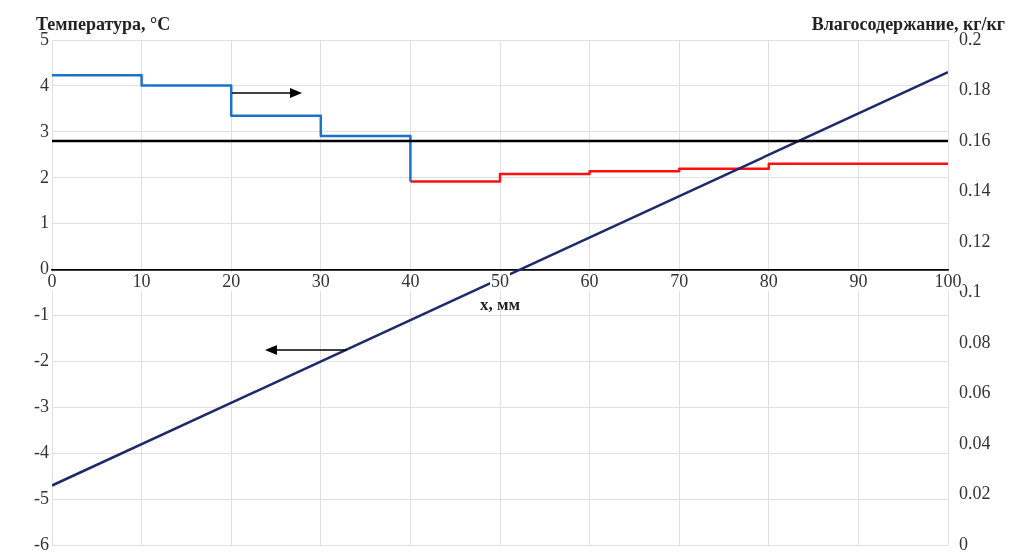 The image size is (1013, 559). I want to click on y-tick-label: -6, so click(41, 543).